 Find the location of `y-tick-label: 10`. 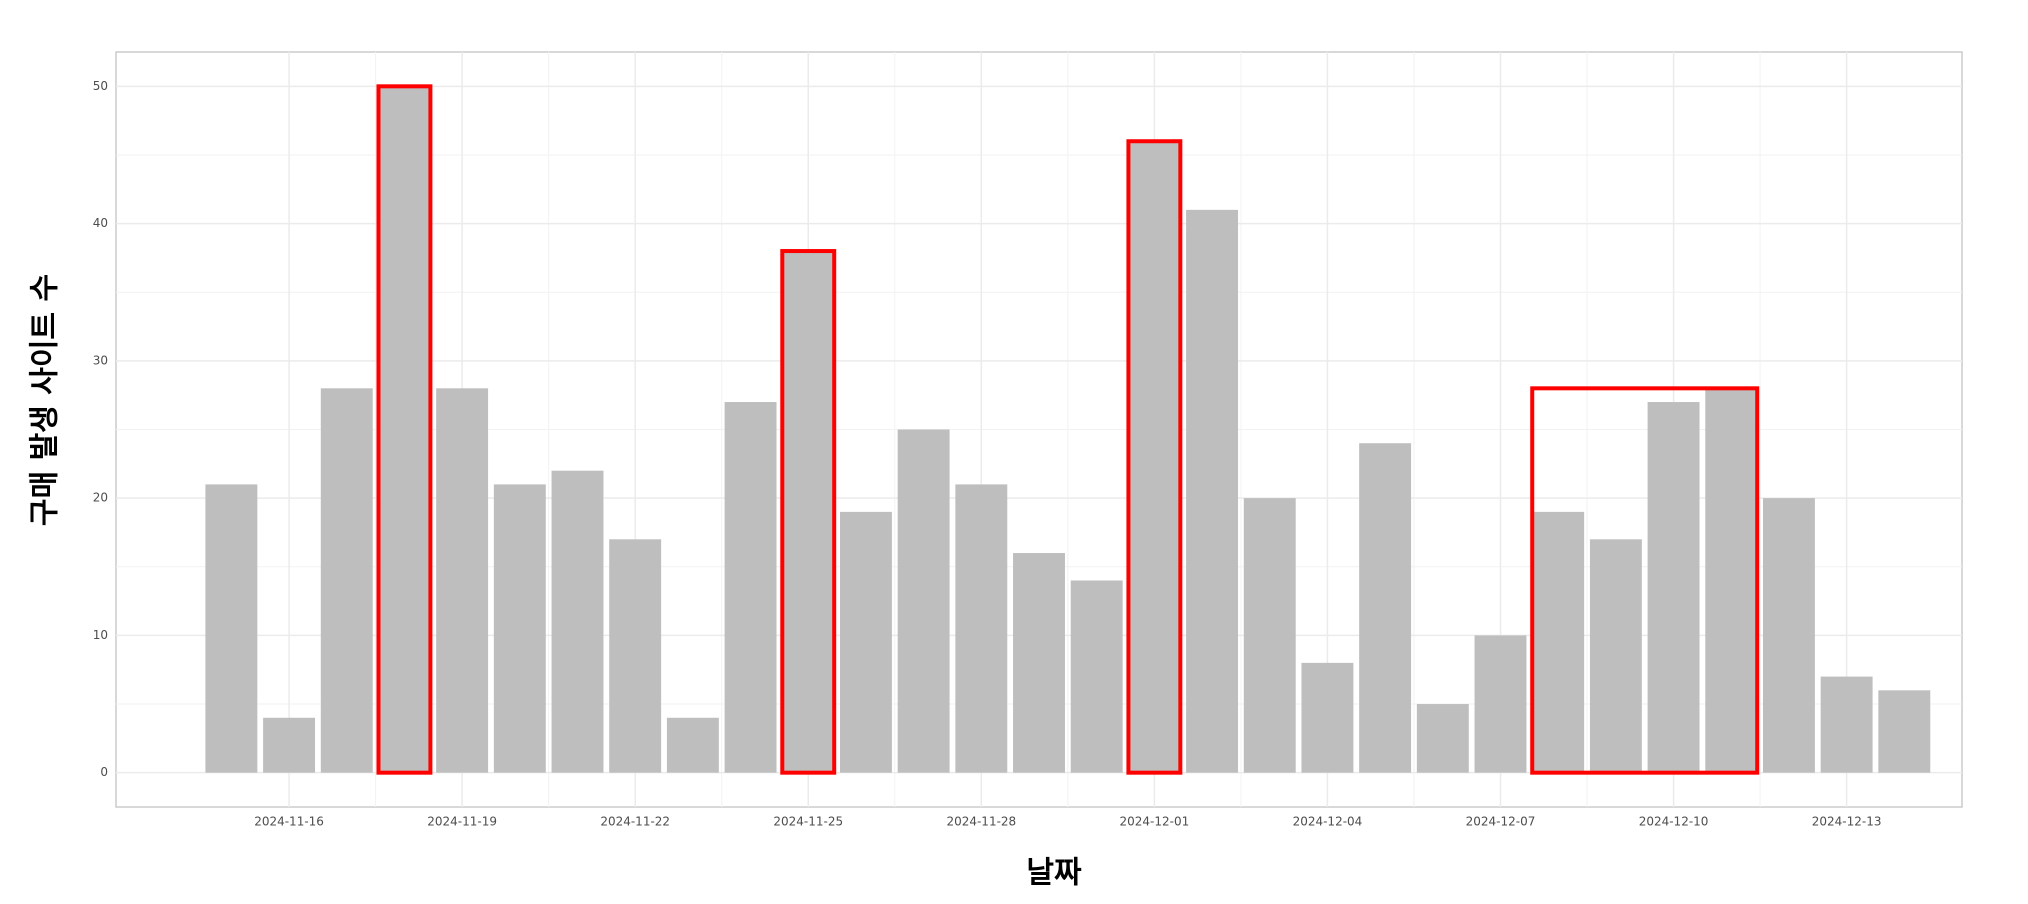

y-tick-label: 10 is located at coordinates (100, 635).